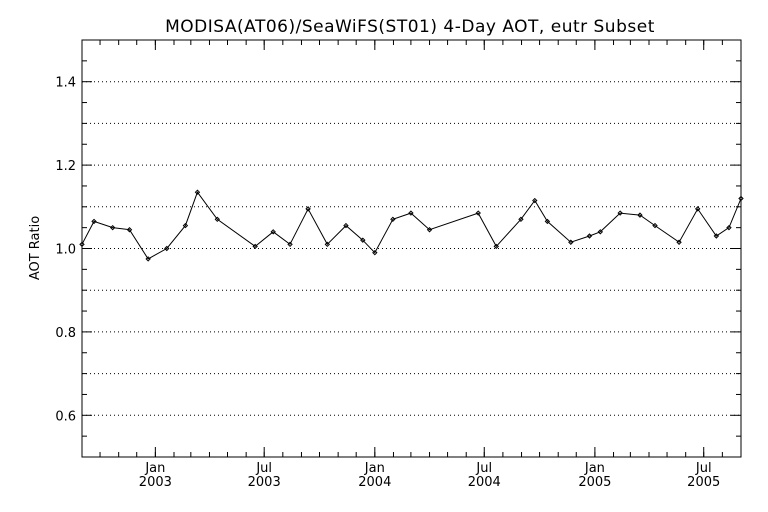 The width and height of the screenshot is (768, 512). What do you see at coordinates (65, 333) in the screenshot?
I see `y-tick-label: 0.8` at bounding box center [65, 333].